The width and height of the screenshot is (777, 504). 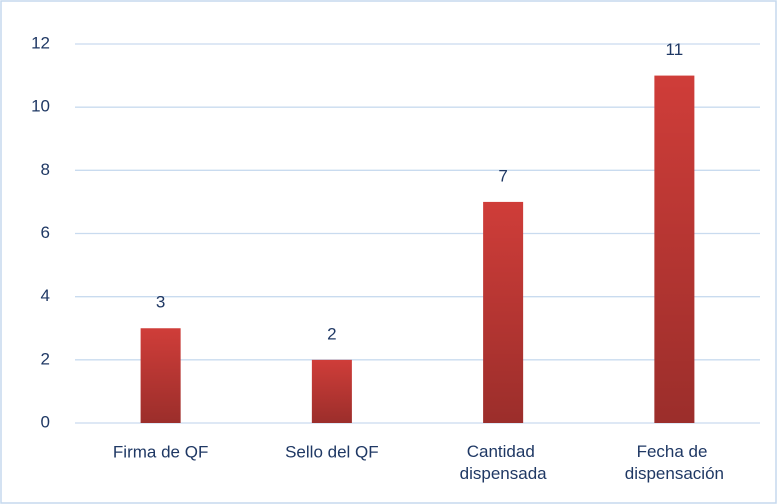 I want to click on x-tick-label: Firma de QF, so click(x=160, y=451).